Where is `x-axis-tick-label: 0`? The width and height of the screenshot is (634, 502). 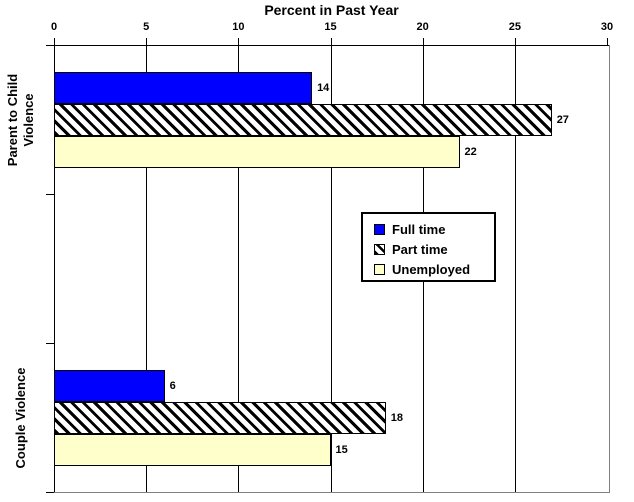 x-axis-tick-label: 0 is located at coordinates (54, 27).